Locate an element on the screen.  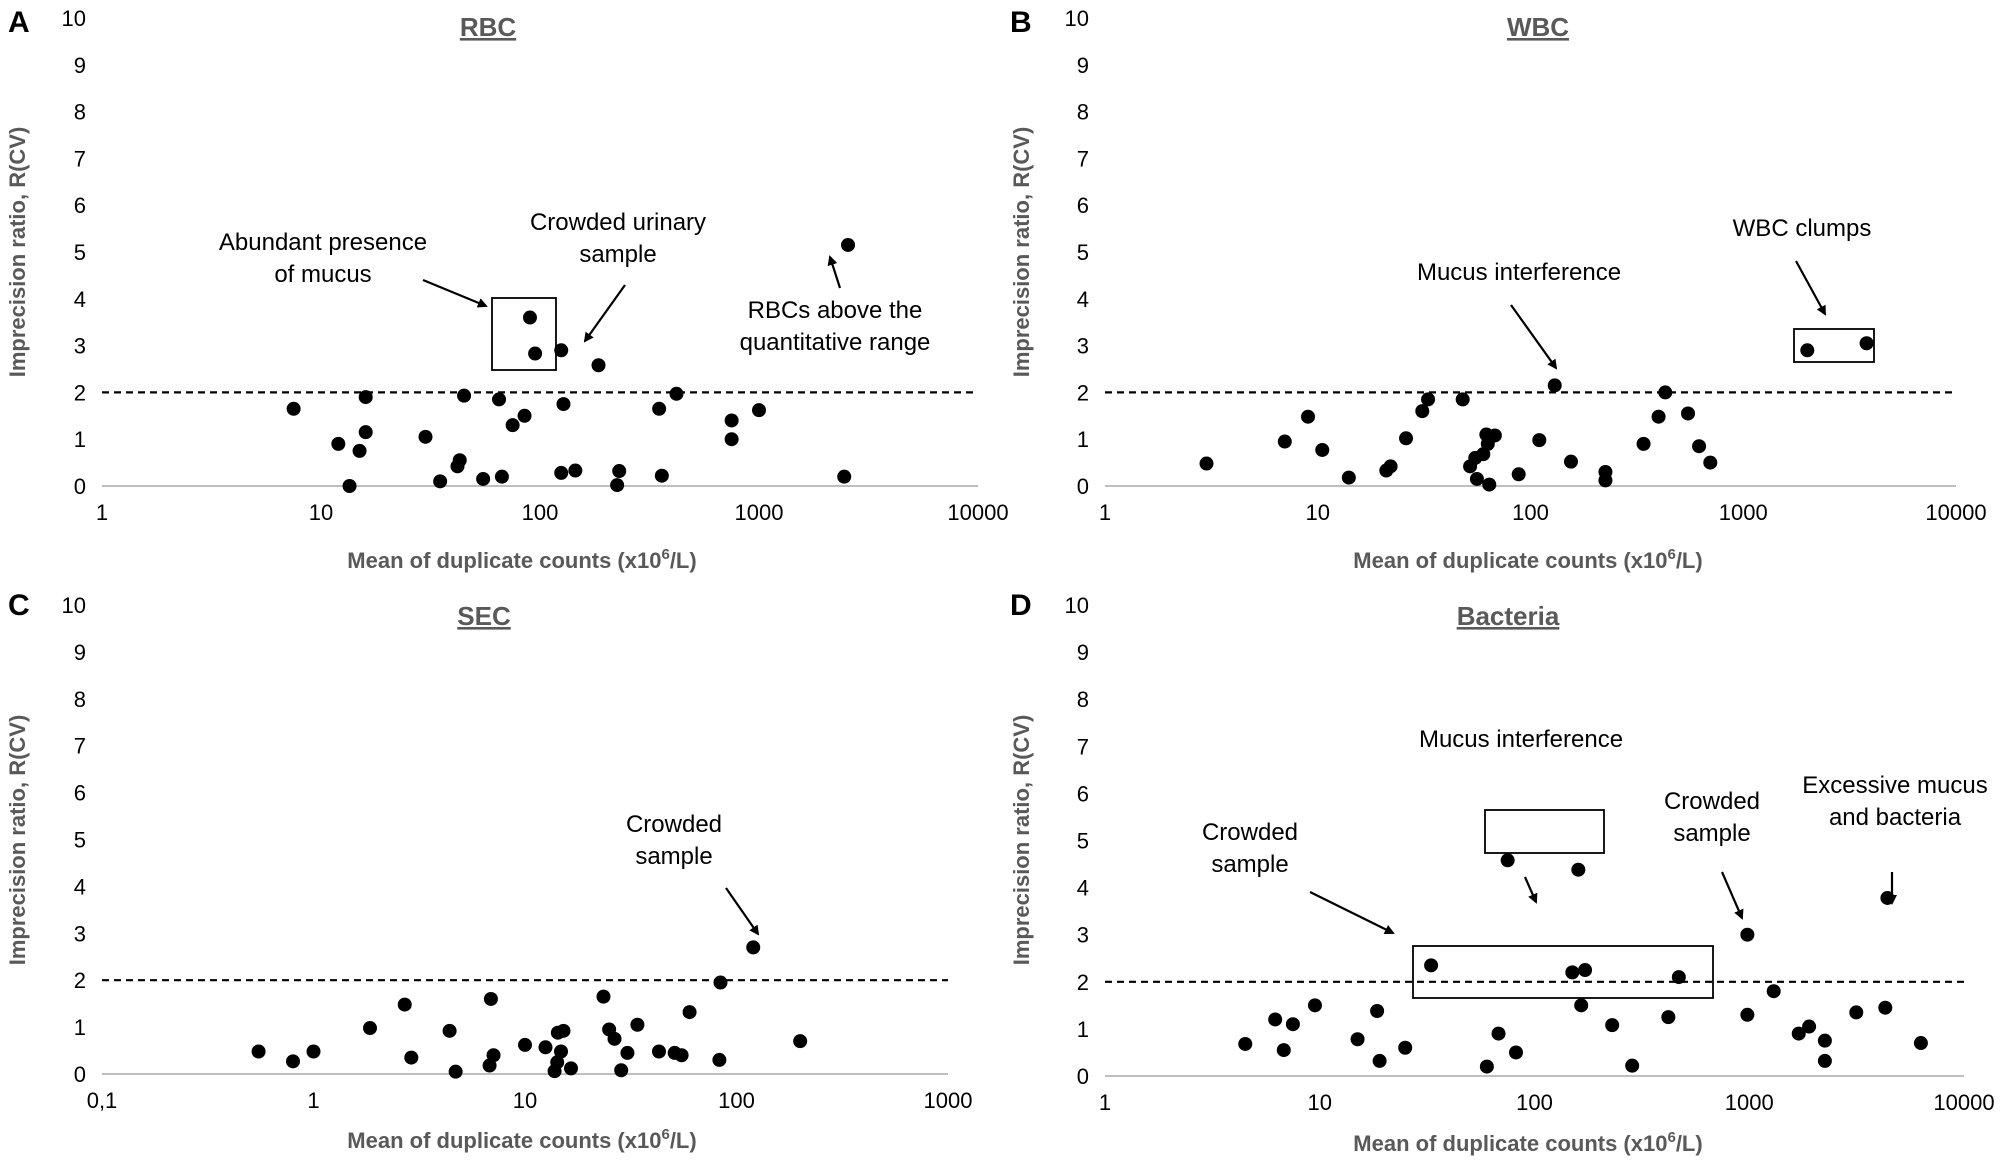
annotation-text: Mucus interference is located at coordinates (1521, 739).